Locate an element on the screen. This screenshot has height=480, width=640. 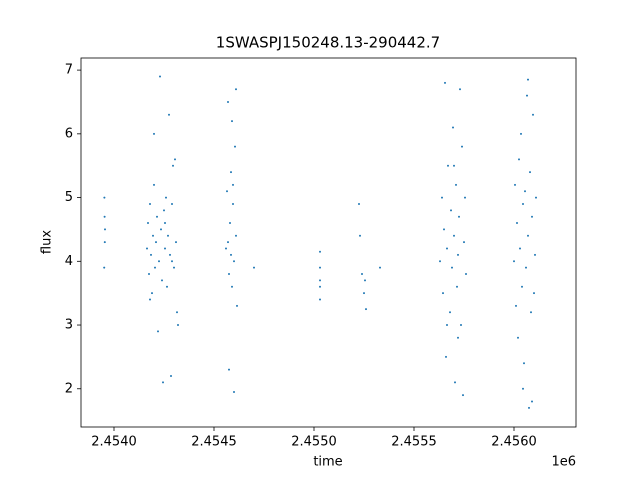
x-tick-label: 2.4545 is located at coordinates (214, 442).